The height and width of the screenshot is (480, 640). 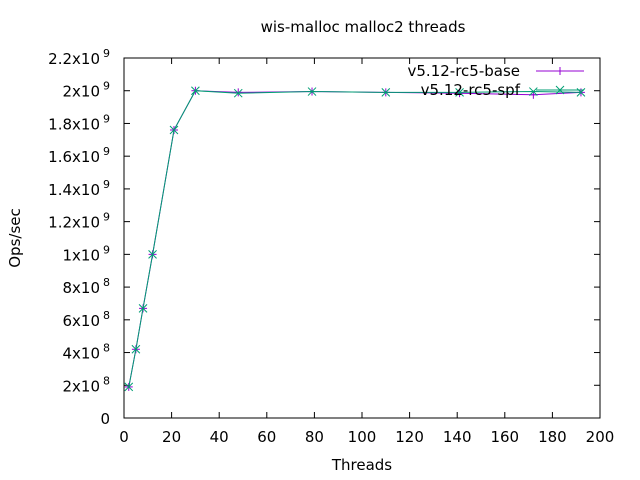 What do you see at coordinates (74, 124) in the screenshot?
I see `y-tick-mantissa: 1.8x10` at bounding box center [74, 124].